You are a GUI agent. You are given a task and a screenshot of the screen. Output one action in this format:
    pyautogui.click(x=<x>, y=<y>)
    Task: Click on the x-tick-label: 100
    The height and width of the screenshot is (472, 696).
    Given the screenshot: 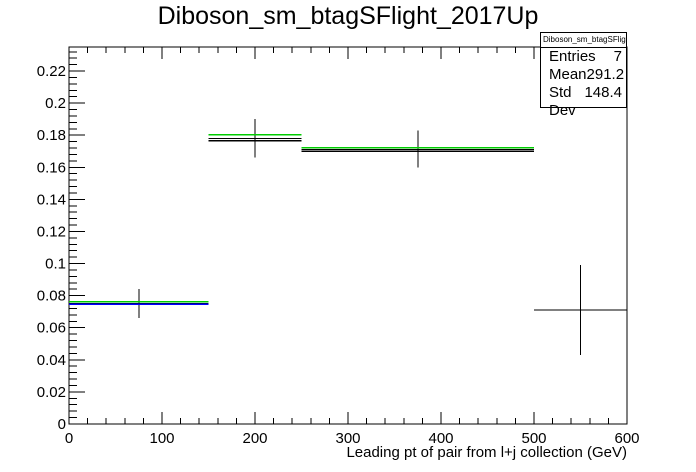 What is the action you would take?
    pyautogui.click(x=161, y=438)
    